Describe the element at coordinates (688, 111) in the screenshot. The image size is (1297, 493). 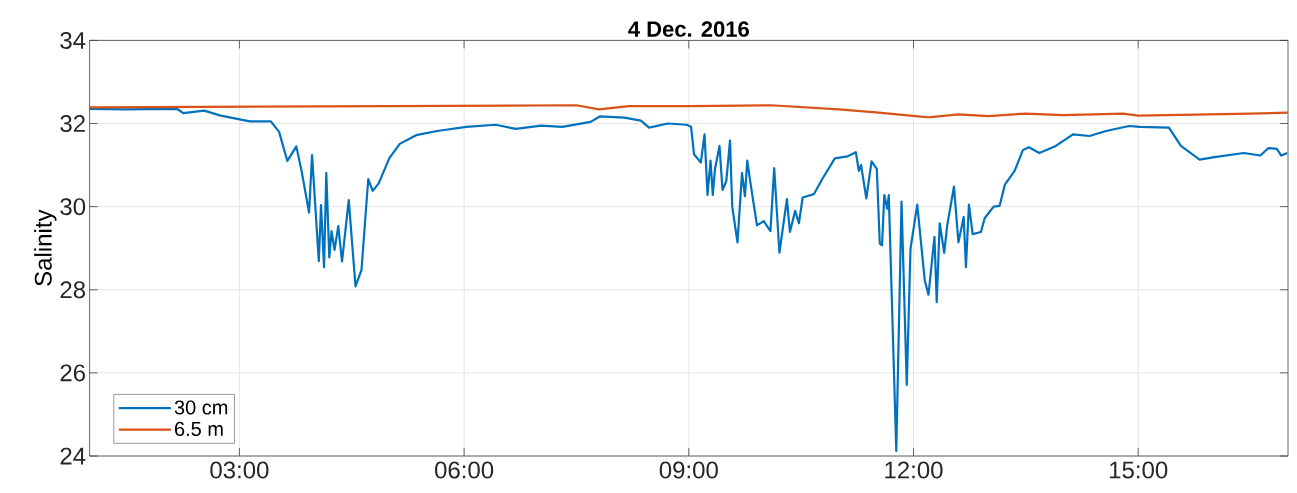
I see `line-series` at that location.